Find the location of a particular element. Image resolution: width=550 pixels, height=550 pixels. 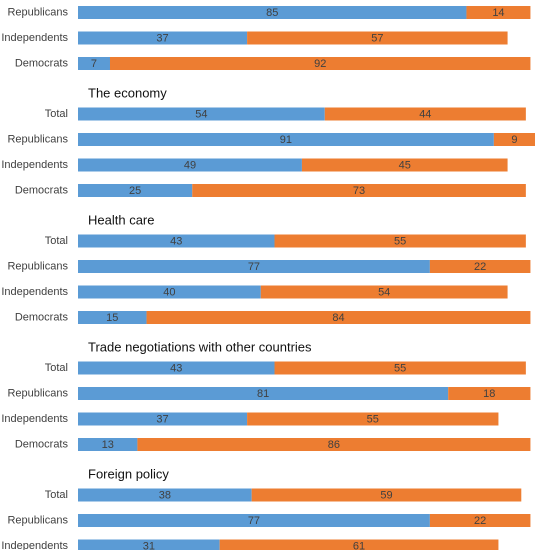

group-title: Trade negotiations with other countries is located at coordinates (200, 346).